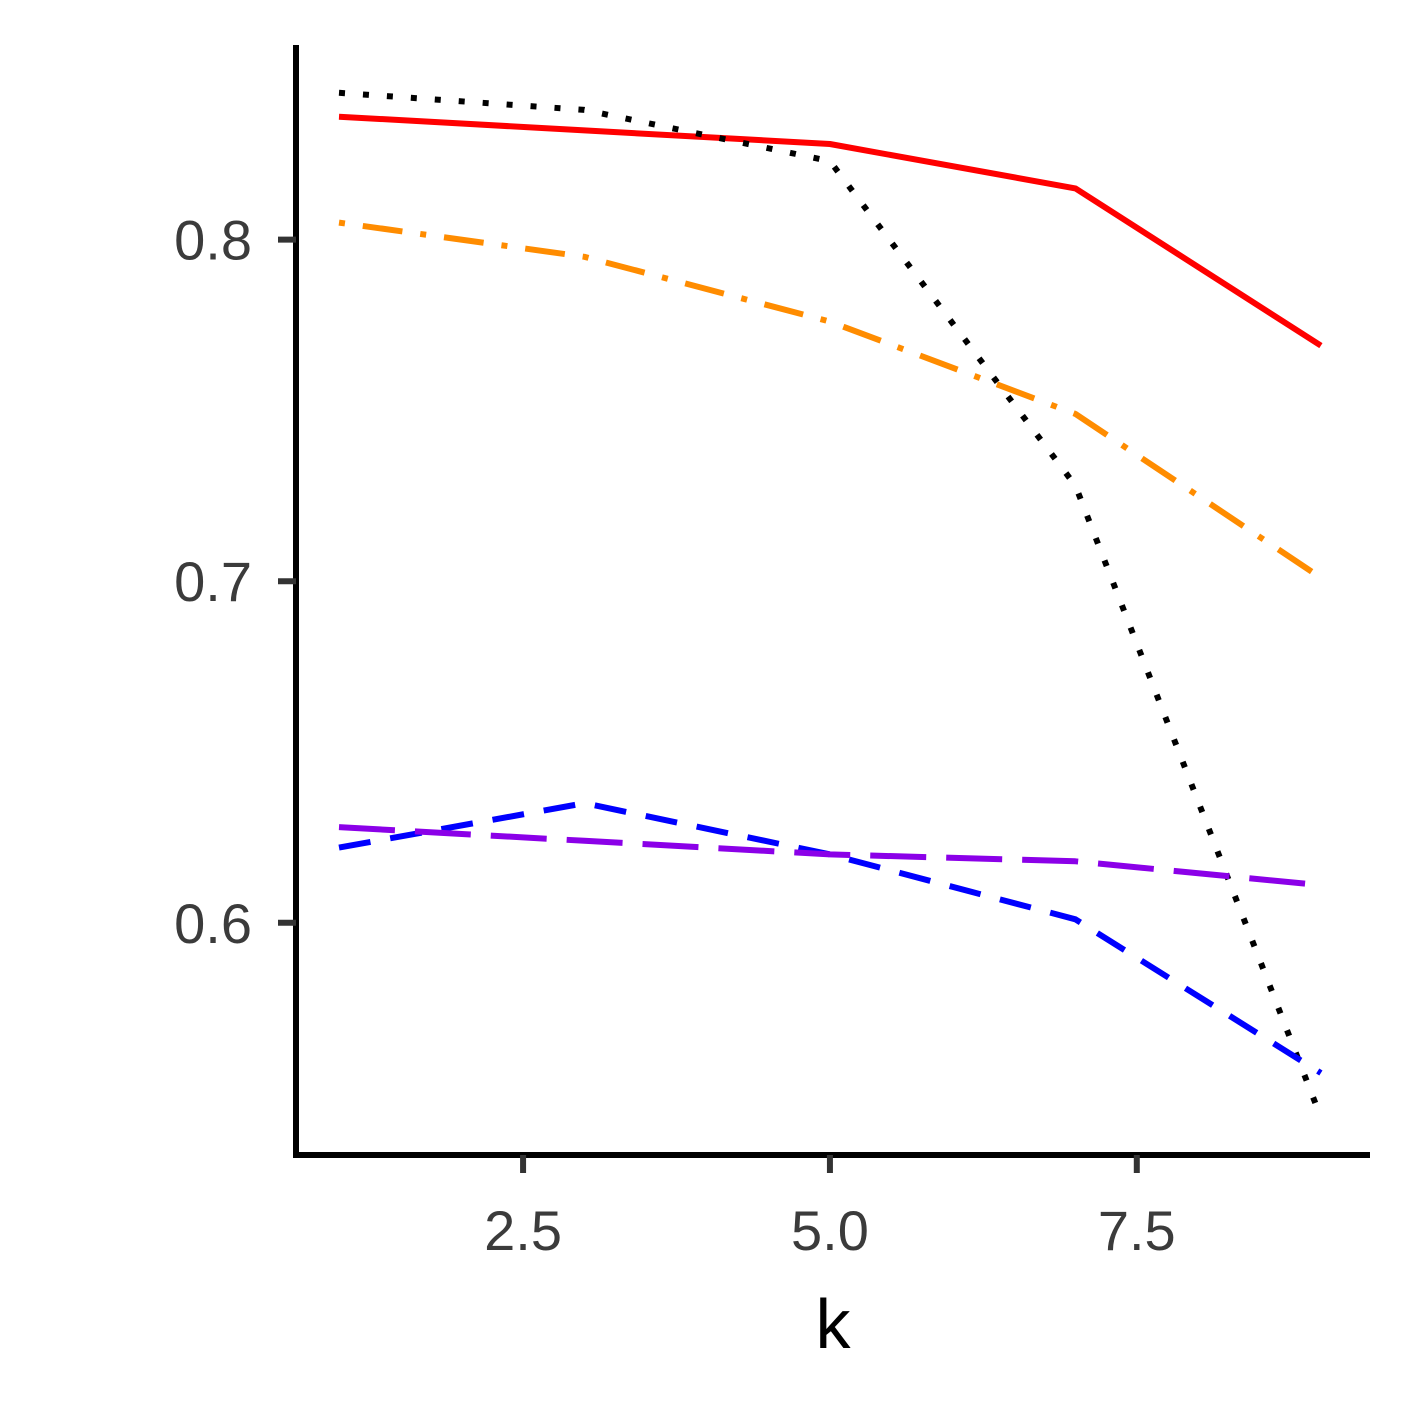 This screenshot has width=1417, height=1417. What do you see at coordinates (213, 240) in the screenshot?
I see `y-tick-label-3: 0.8` at bounding box center [213, 240].